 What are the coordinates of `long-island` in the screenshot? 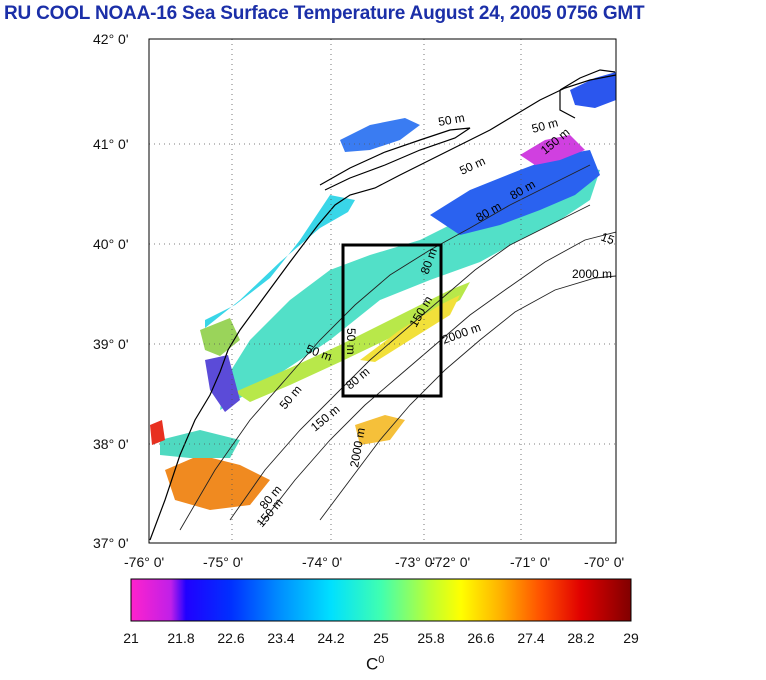 It's located at (395, 159).